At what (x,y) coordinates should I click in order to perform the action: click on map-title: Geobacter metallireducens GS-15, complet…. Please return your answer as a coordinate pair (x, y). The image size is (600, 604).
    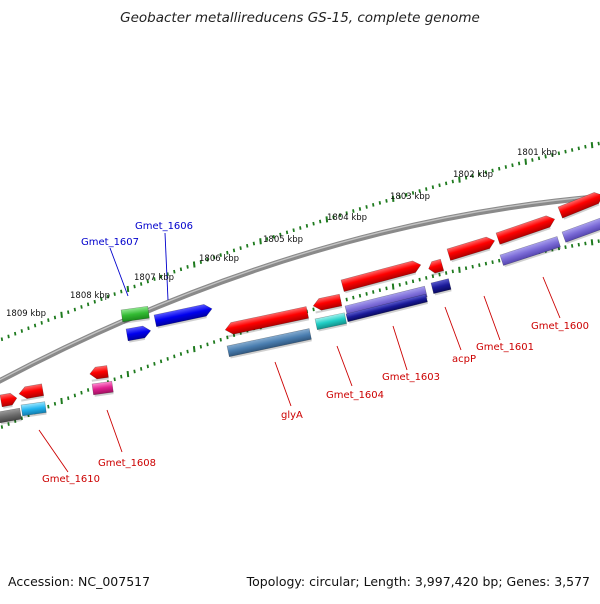
    Looking at the image, I should click on (300, 18).